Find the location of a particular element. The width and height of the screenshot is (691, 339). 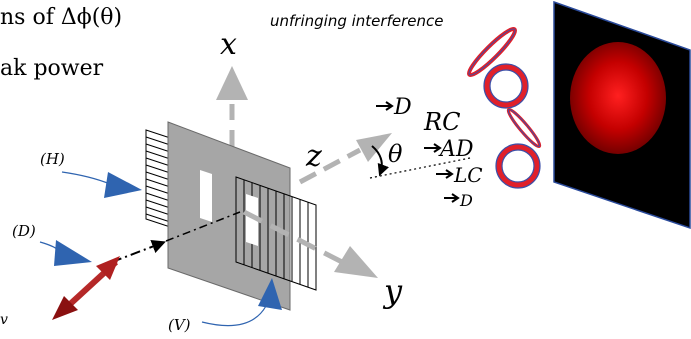

detection-screen is located at coordinates (622, 115).